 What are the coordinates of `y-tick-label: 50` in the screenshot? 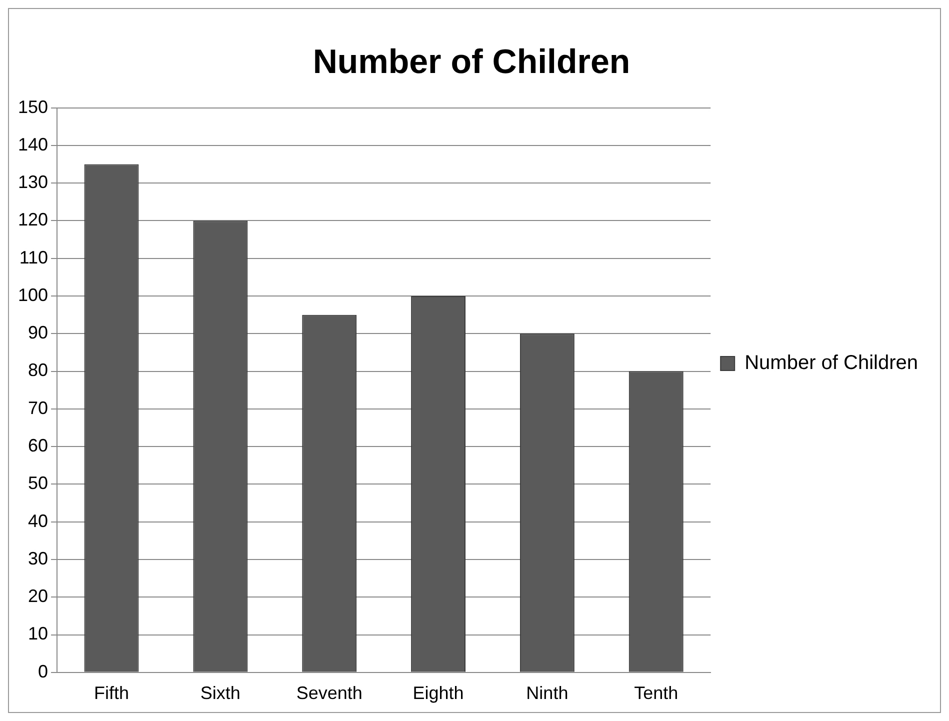 It's located at (38, 483).